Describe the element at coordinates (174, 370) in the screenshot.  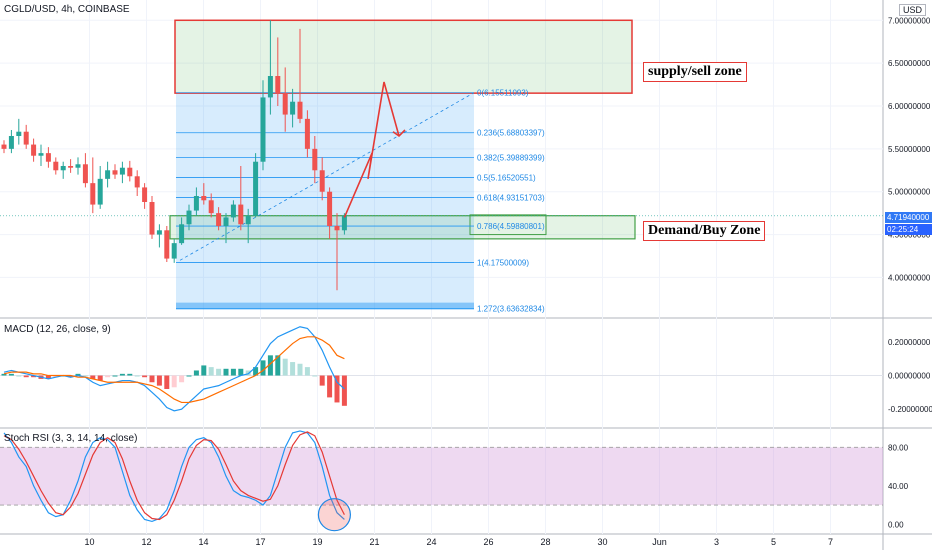
I see `signal-line` at that location.